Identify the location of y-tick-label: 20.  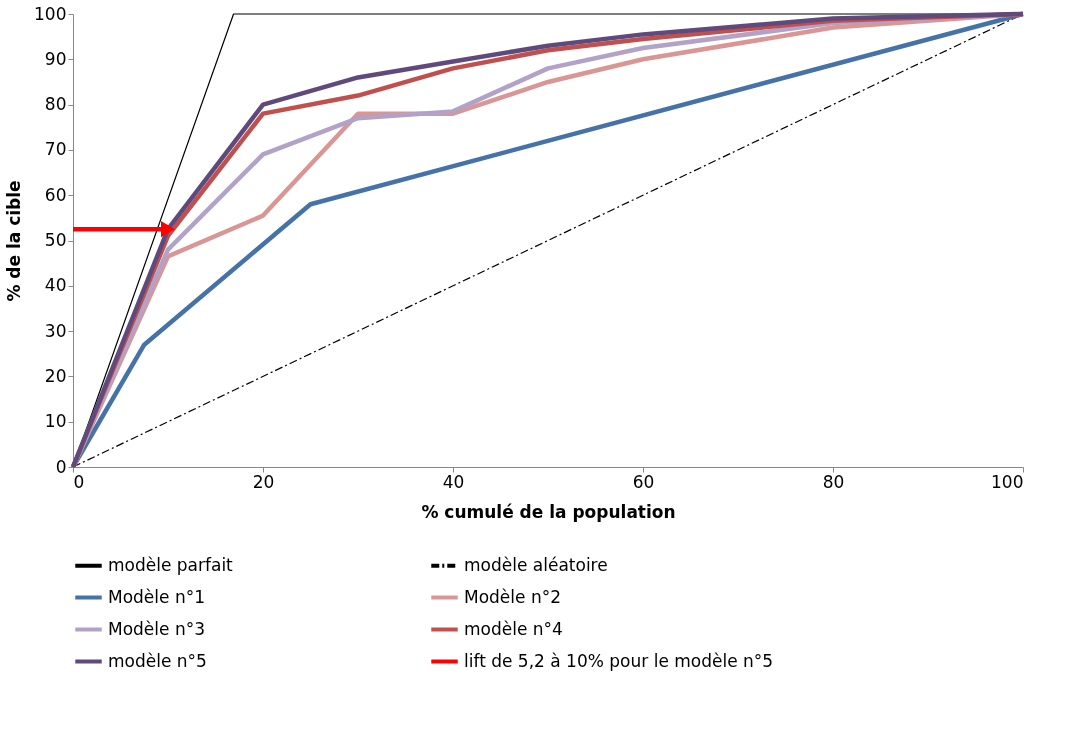
(55, 375).